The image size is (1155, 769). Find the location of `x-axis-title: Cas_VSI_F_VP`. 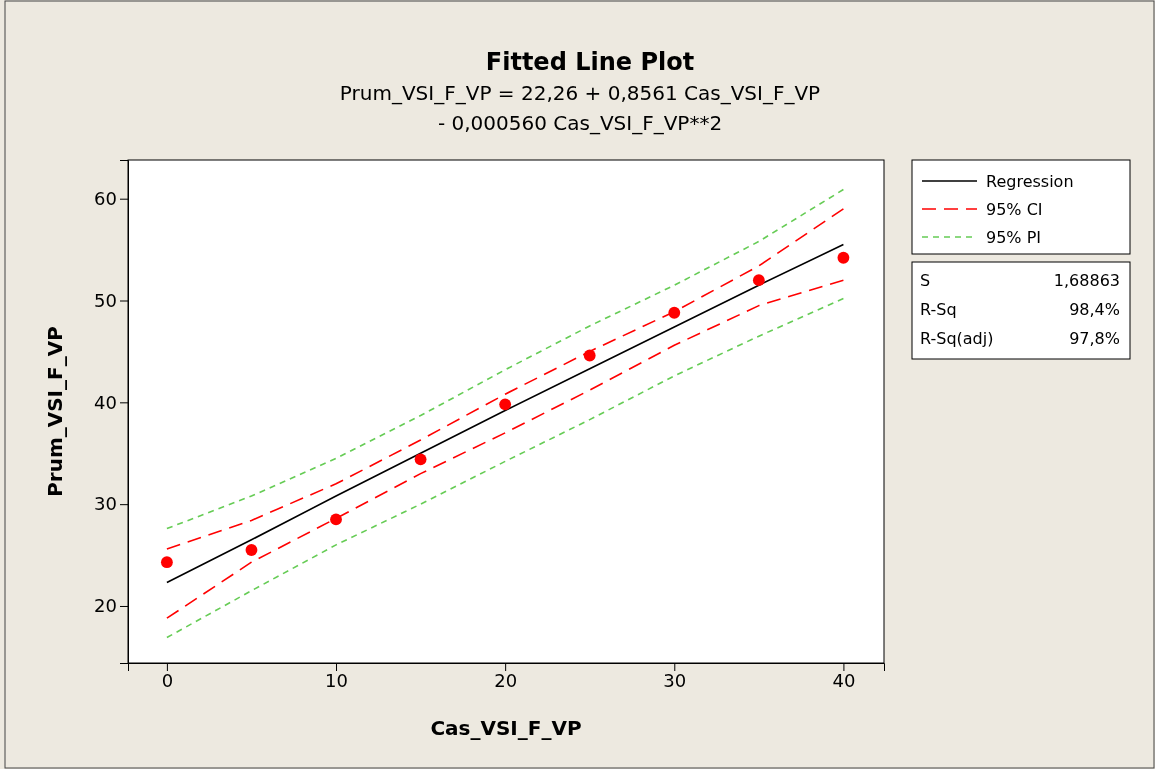

x-axis-title: Cas_VSI_F_VP is located at coordinates (506, 728).